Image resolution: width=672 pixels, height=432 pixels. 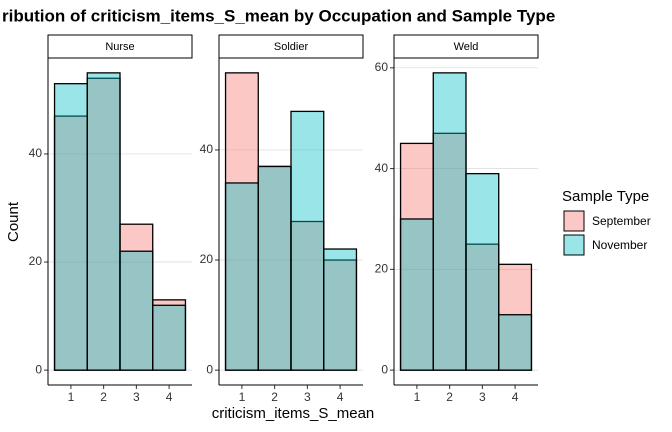 I want to click on strip-label: Soldier, so click(x=291, y=47).